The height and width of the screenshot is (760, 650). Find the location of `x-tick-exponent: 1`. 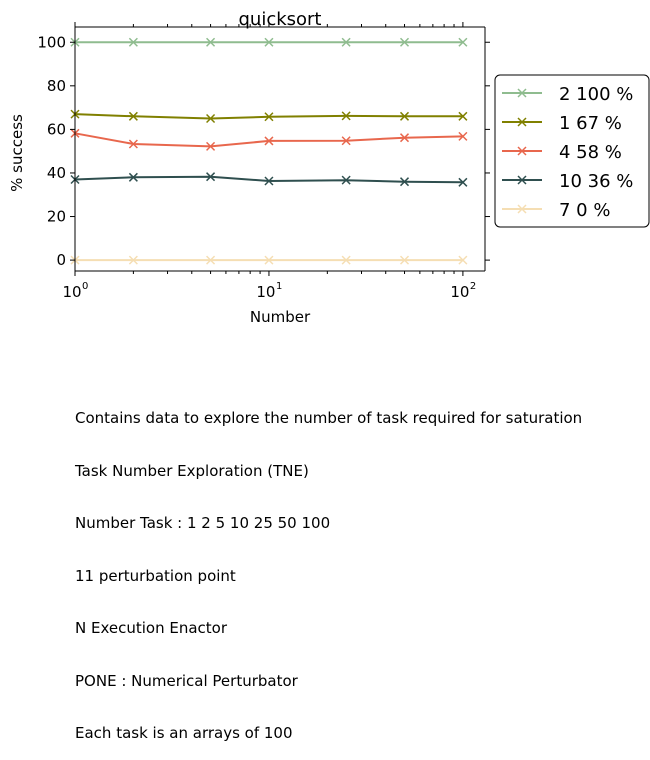

x-tick-exponent: 1 is located at coordinates (279, 286).